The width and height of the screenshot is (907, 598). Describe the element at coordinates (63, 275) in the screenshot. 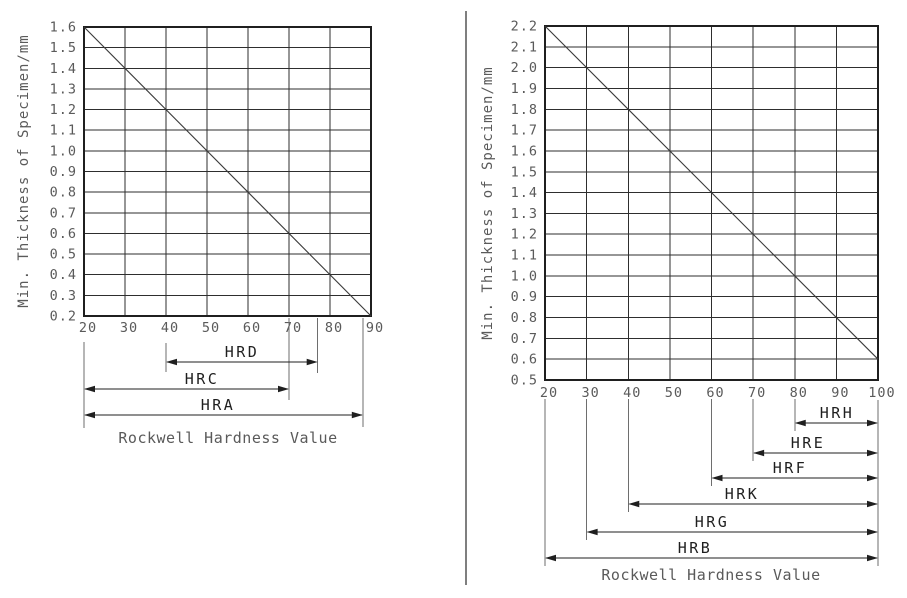

I see `y-tick-label: 0.4` at that location.